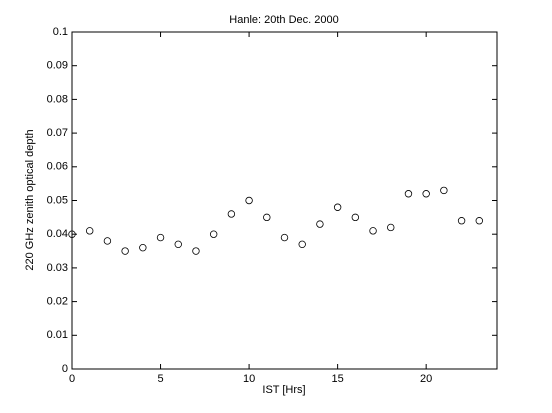 Image resolution: width=552 pixels, height=413 pixels. Describe the element at coordinates (57, 133) in the screenshot. I see `y-tick-label: 0.07` at that location.